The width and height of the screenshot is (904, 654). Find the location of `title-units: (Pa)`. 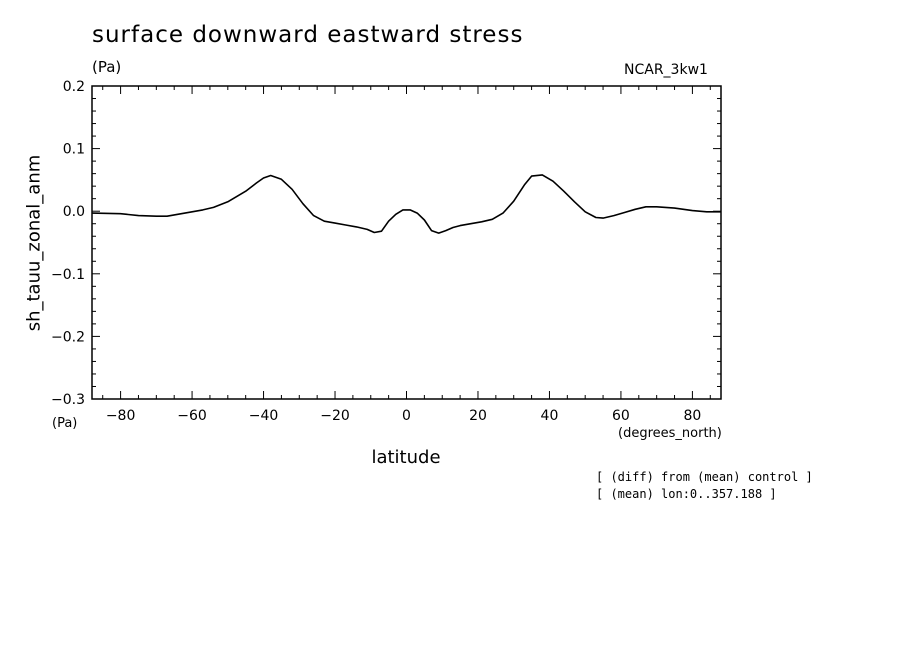

title-units: (Pa) is located at coordinates (107, 67).